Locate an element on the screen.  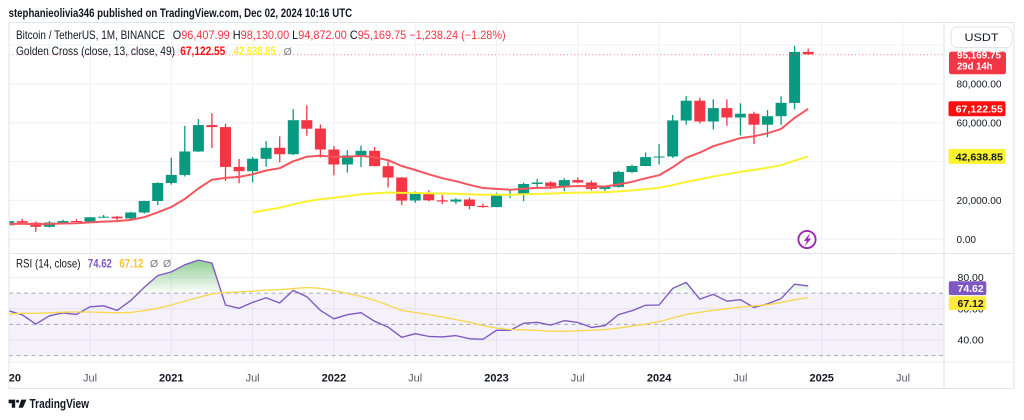
svg-text: 0.00 is located at coordinates (967, 240).